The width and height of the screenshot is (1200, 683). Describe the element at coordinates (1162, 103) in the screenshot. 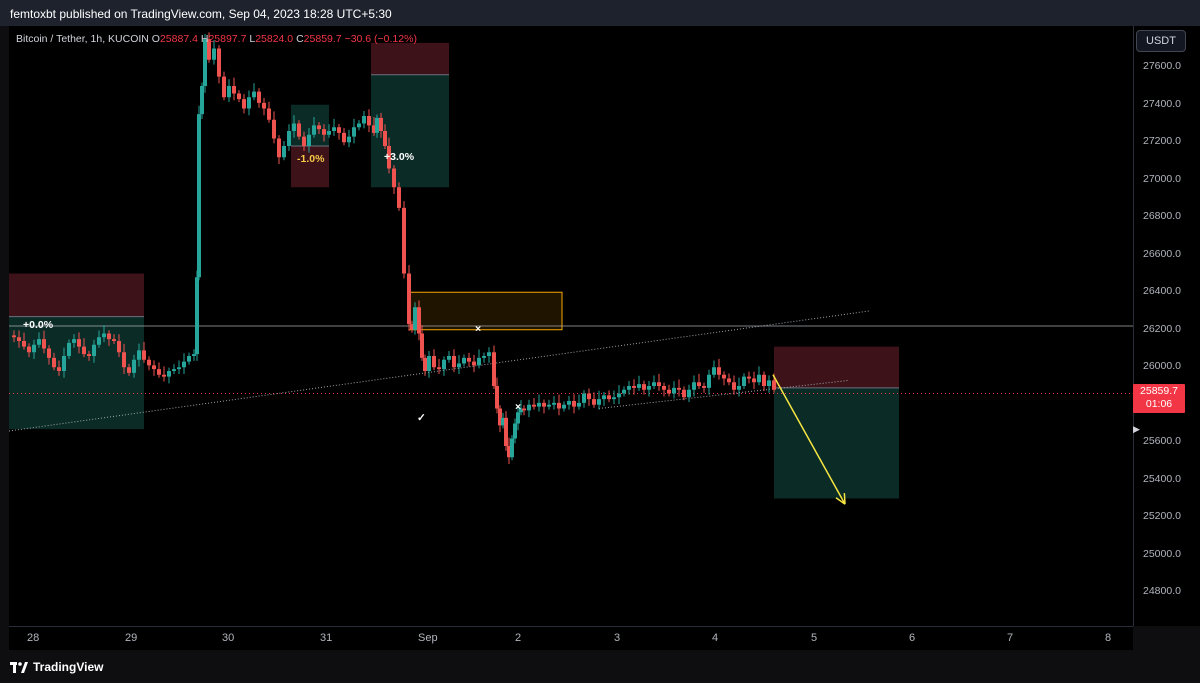

I see `price-tick-label: 27400.0` at that location.